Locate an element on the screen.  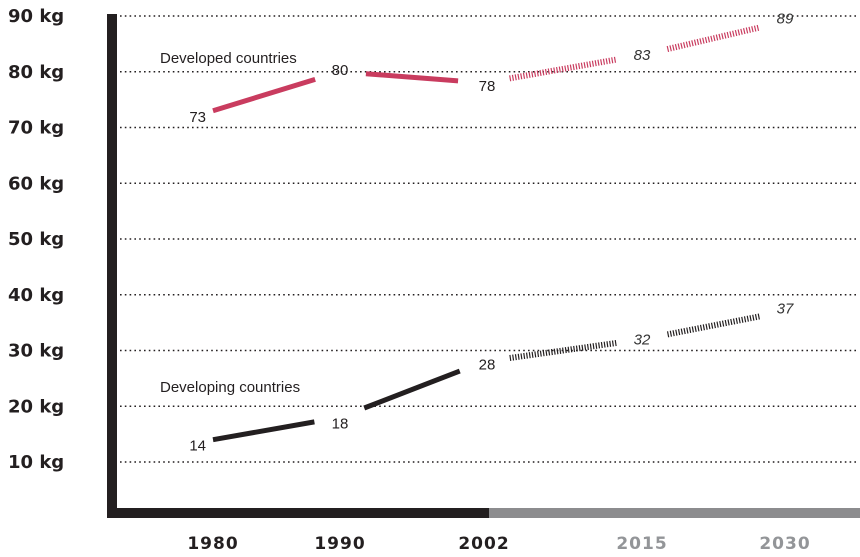
y-axis-line is located at coordinates (112, 266).